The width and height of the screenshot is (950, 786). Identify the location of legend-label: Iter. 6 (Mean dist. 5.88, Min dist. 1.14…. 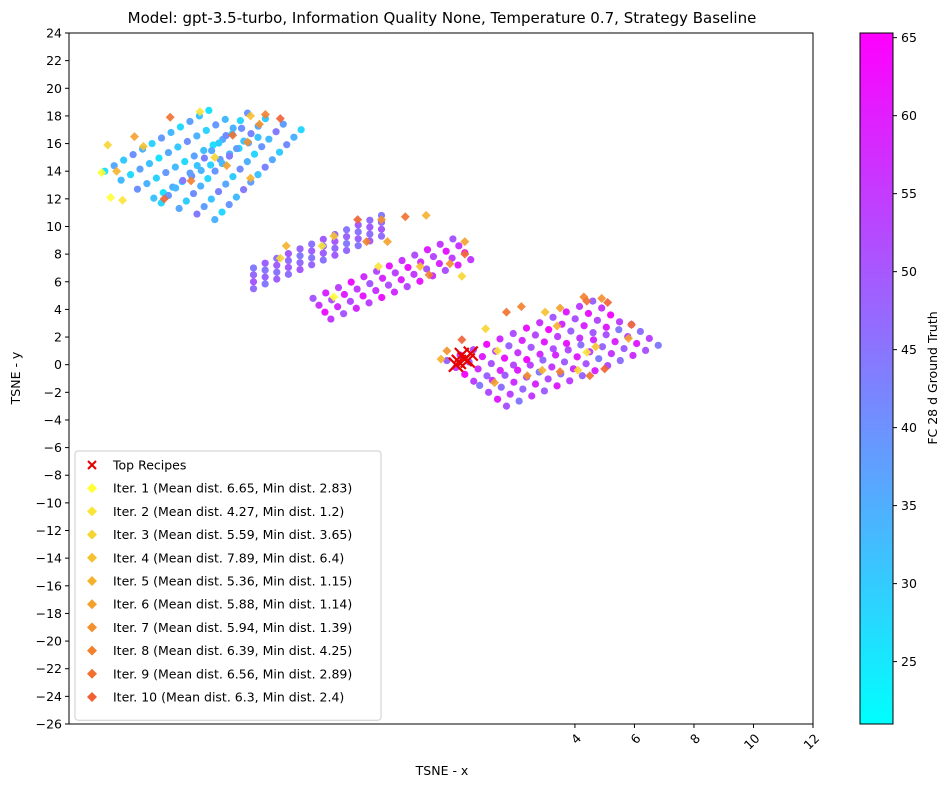
(232, 604).